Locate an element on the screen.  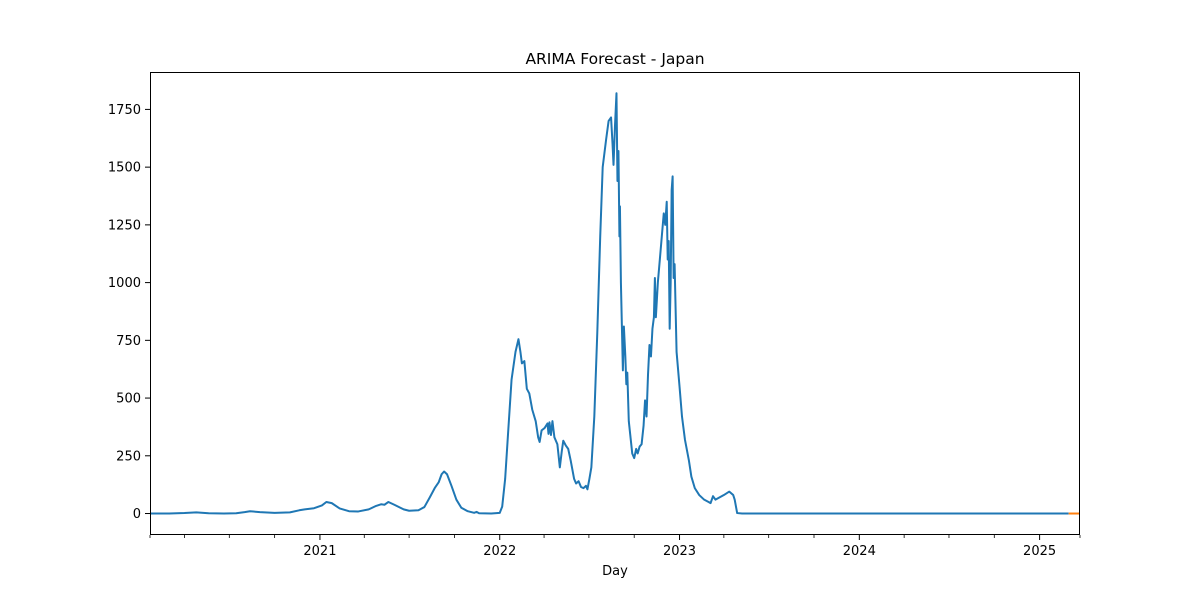
x-tick-label: 2022 is located at coordinates (499, 551).